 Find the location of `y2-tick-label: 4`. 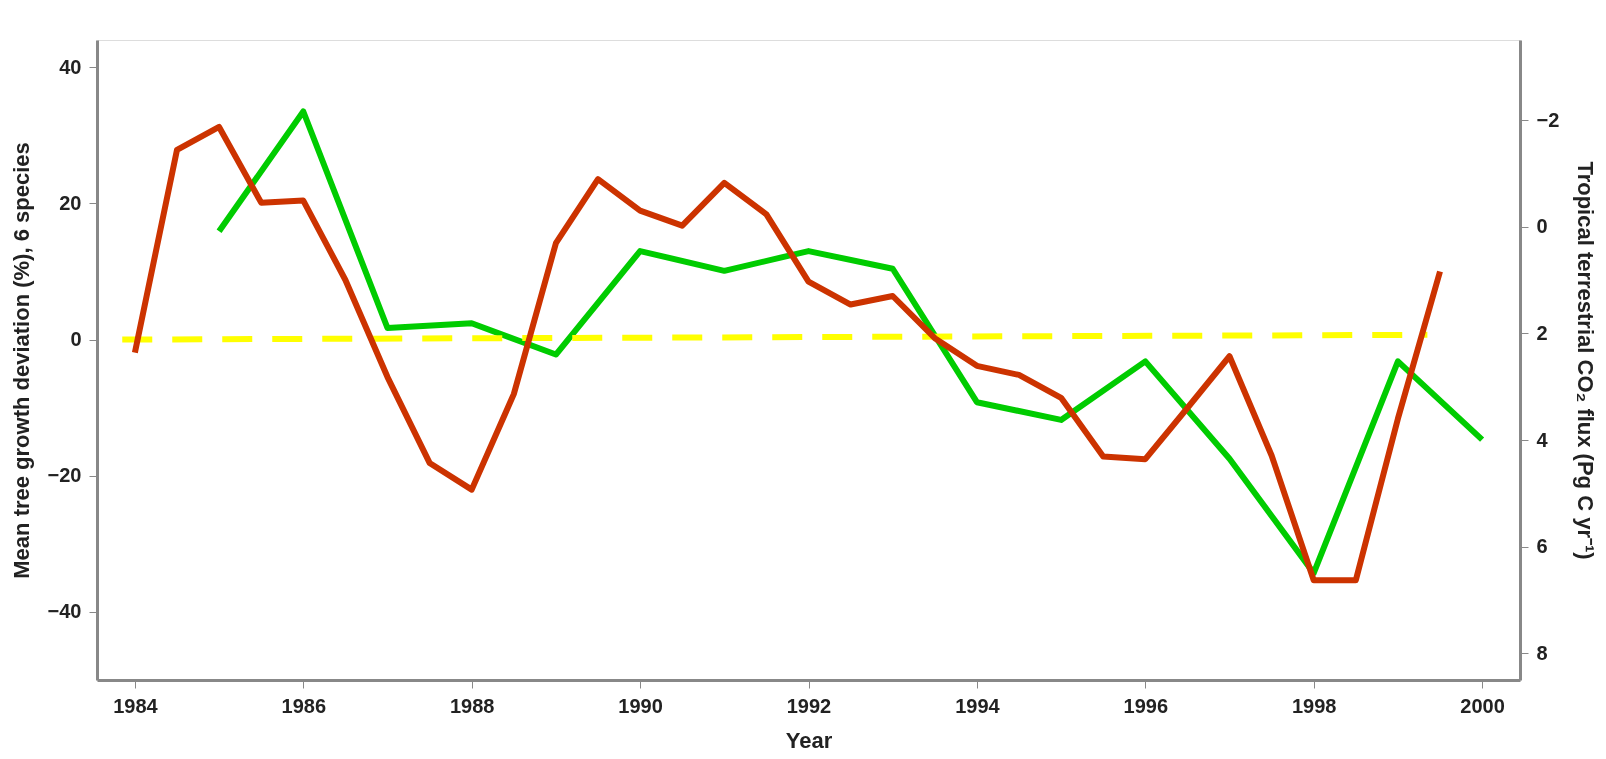

y2-tick-label: 4 is located at coordinates (1542, 439).